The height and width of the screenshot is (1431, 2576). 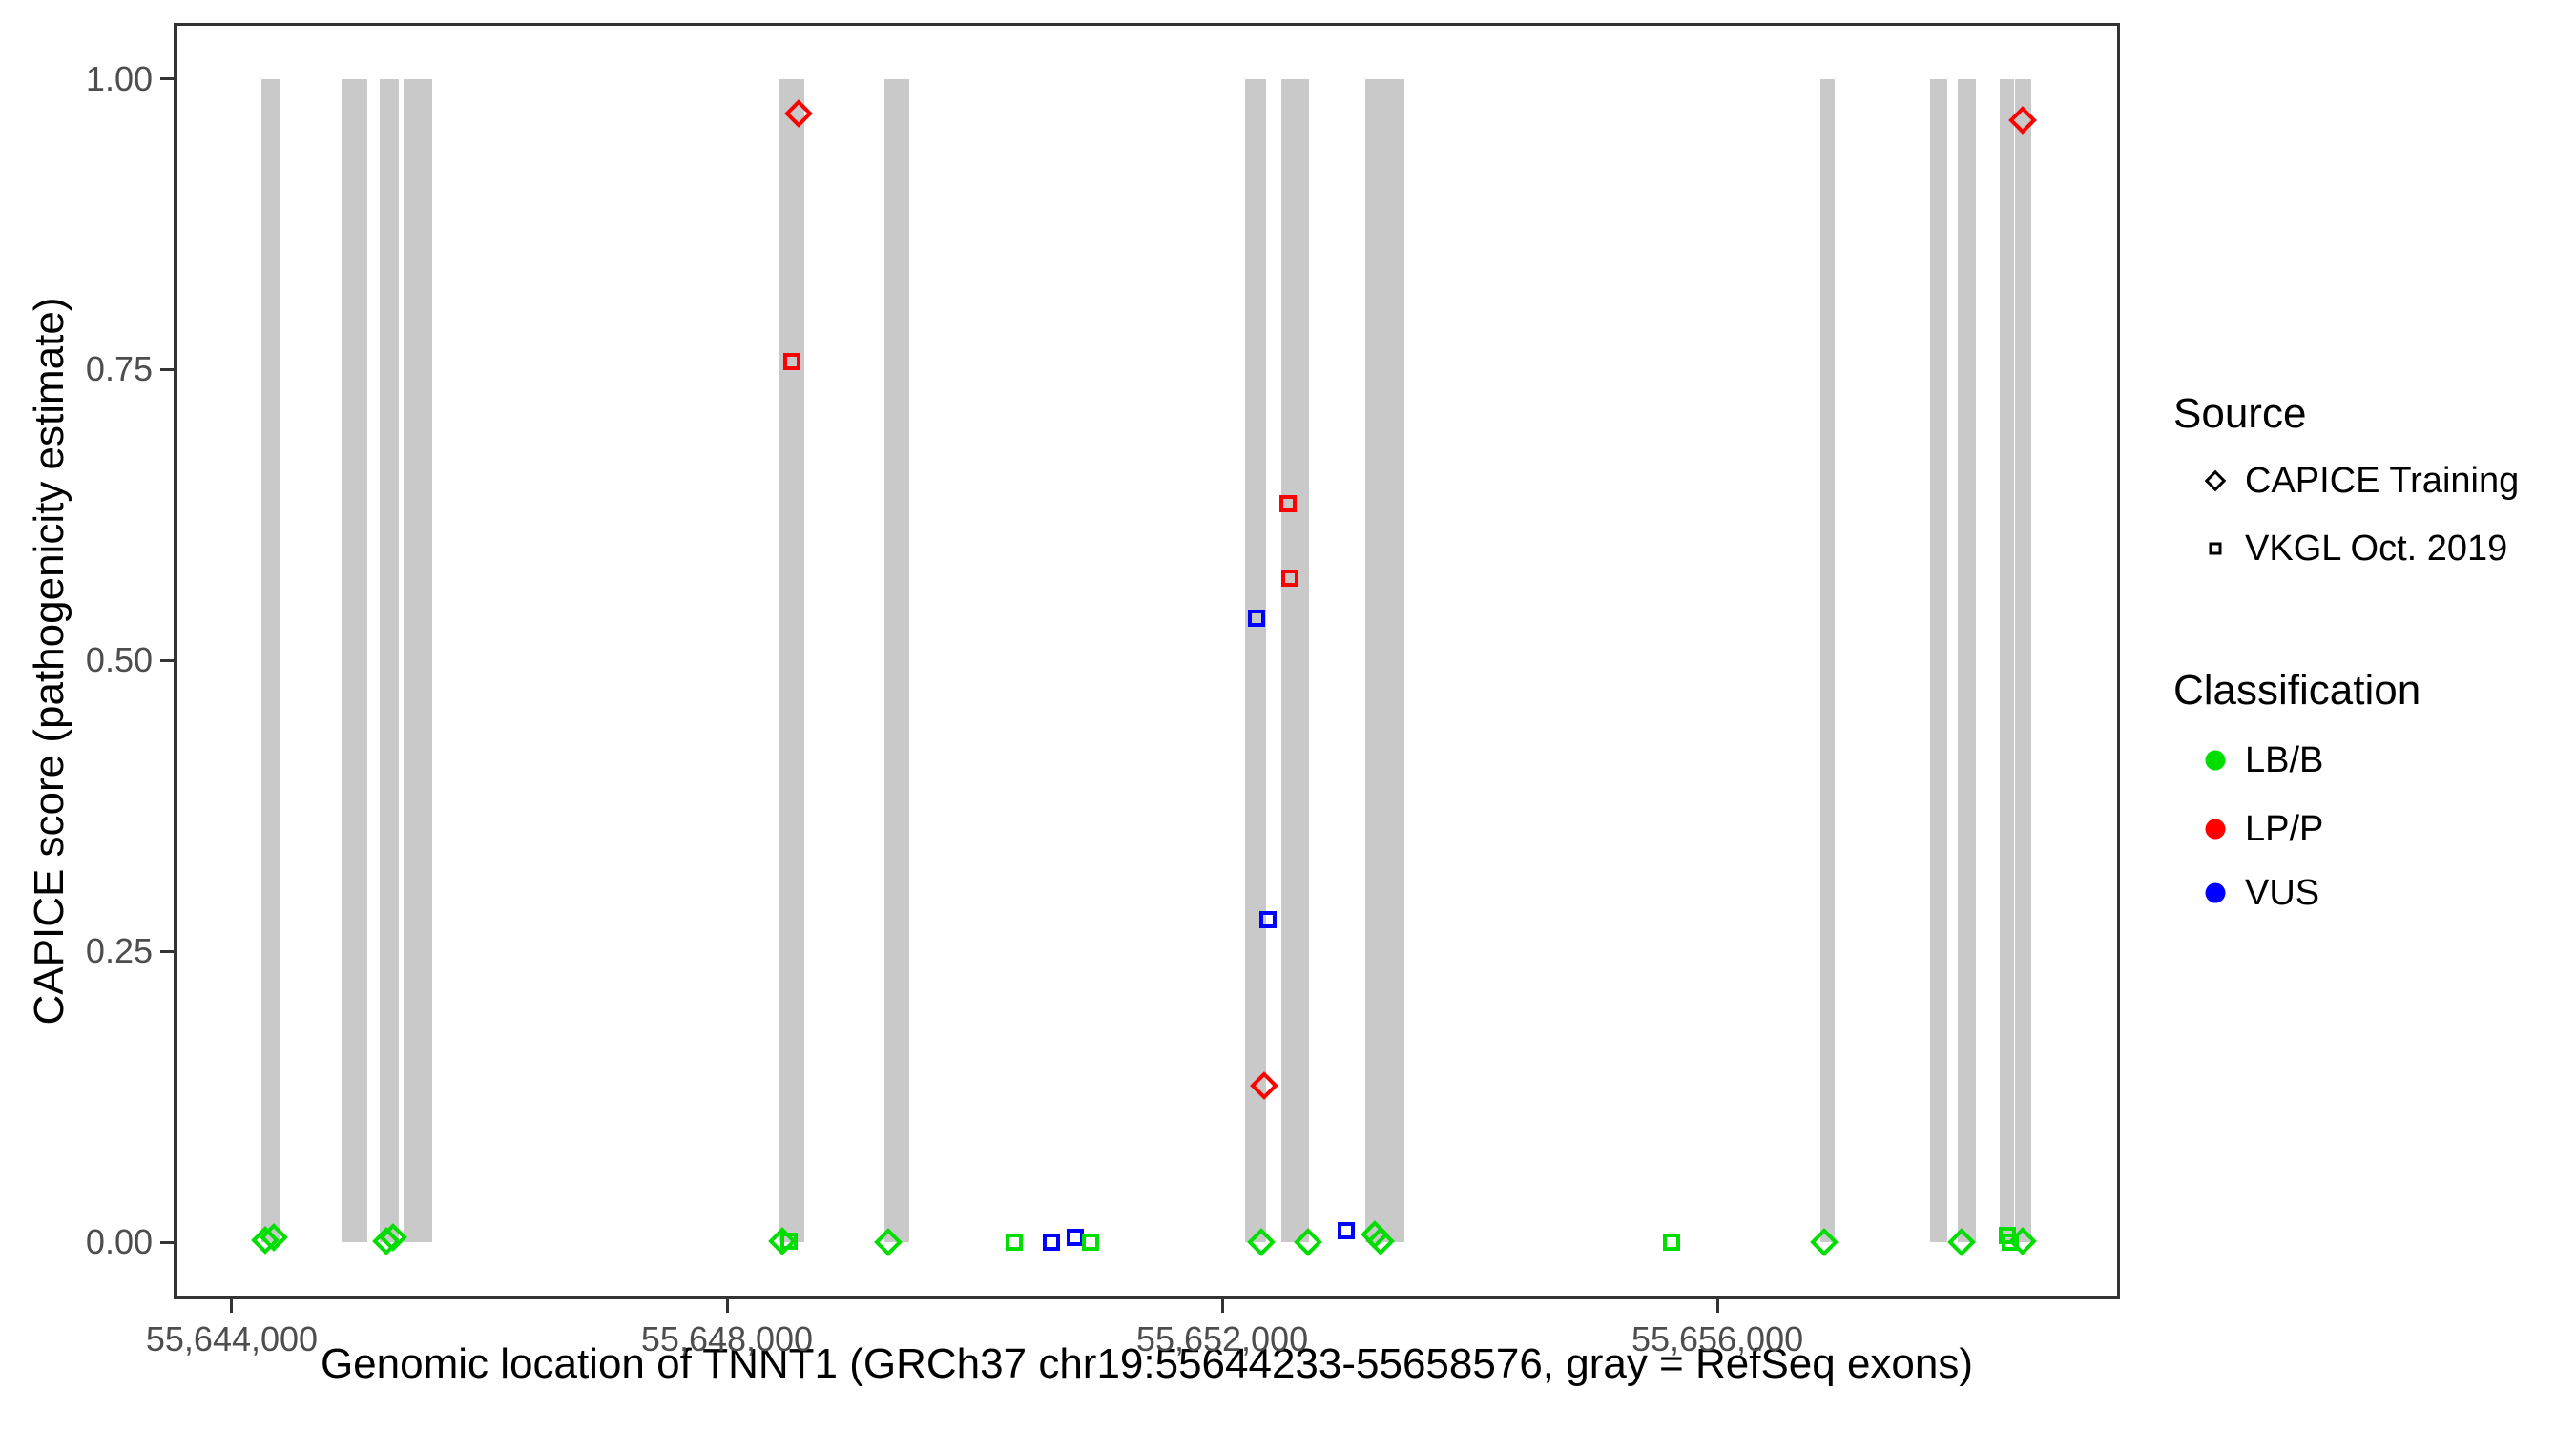 What do you see at coordinates (2284, 829) in the screenshot?
I see `legend-item-lpp: LP/P` at bounding box center [2284, 829].